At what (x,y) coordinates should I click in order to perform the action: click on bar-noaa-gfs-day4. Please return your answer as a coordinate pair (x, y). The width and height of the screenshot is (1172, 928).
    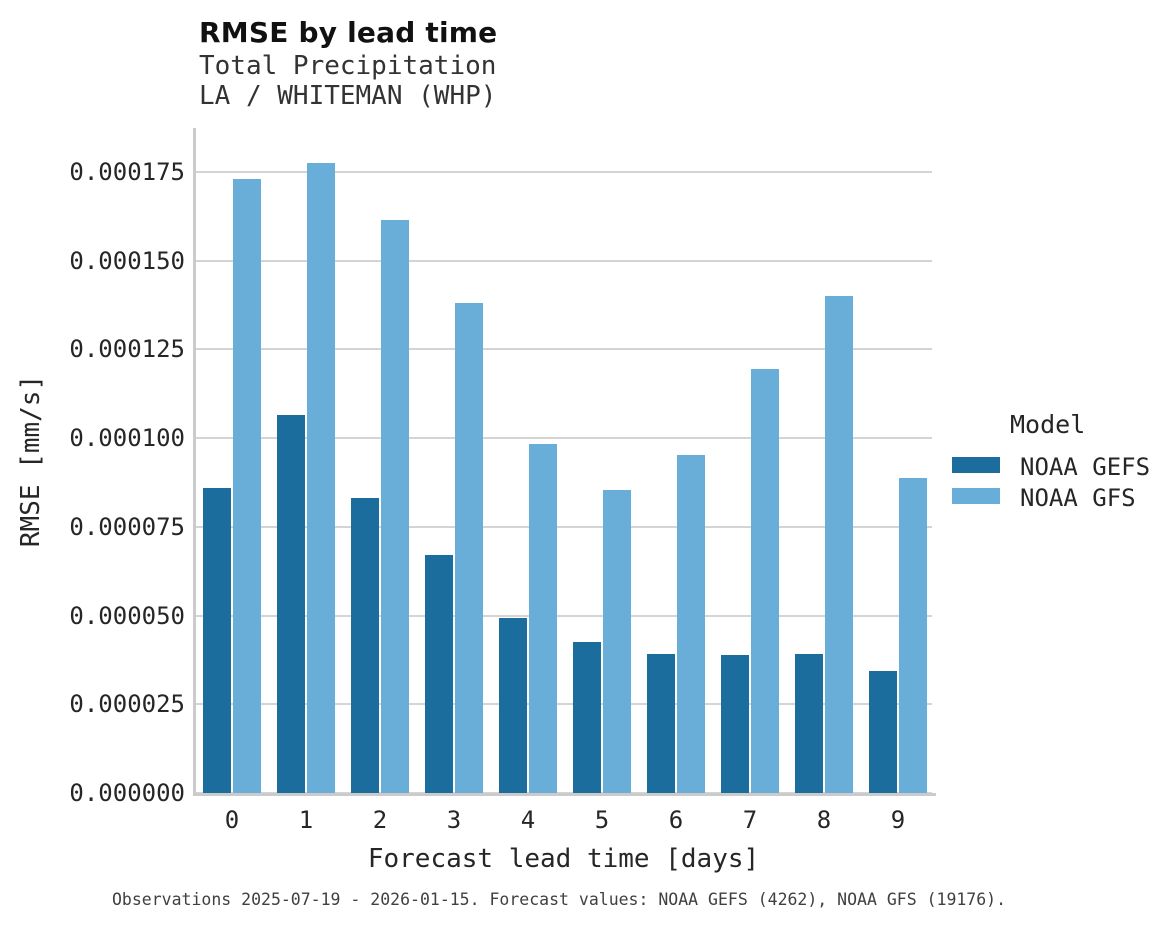
    Looking at the image, I should click on (543, 618).